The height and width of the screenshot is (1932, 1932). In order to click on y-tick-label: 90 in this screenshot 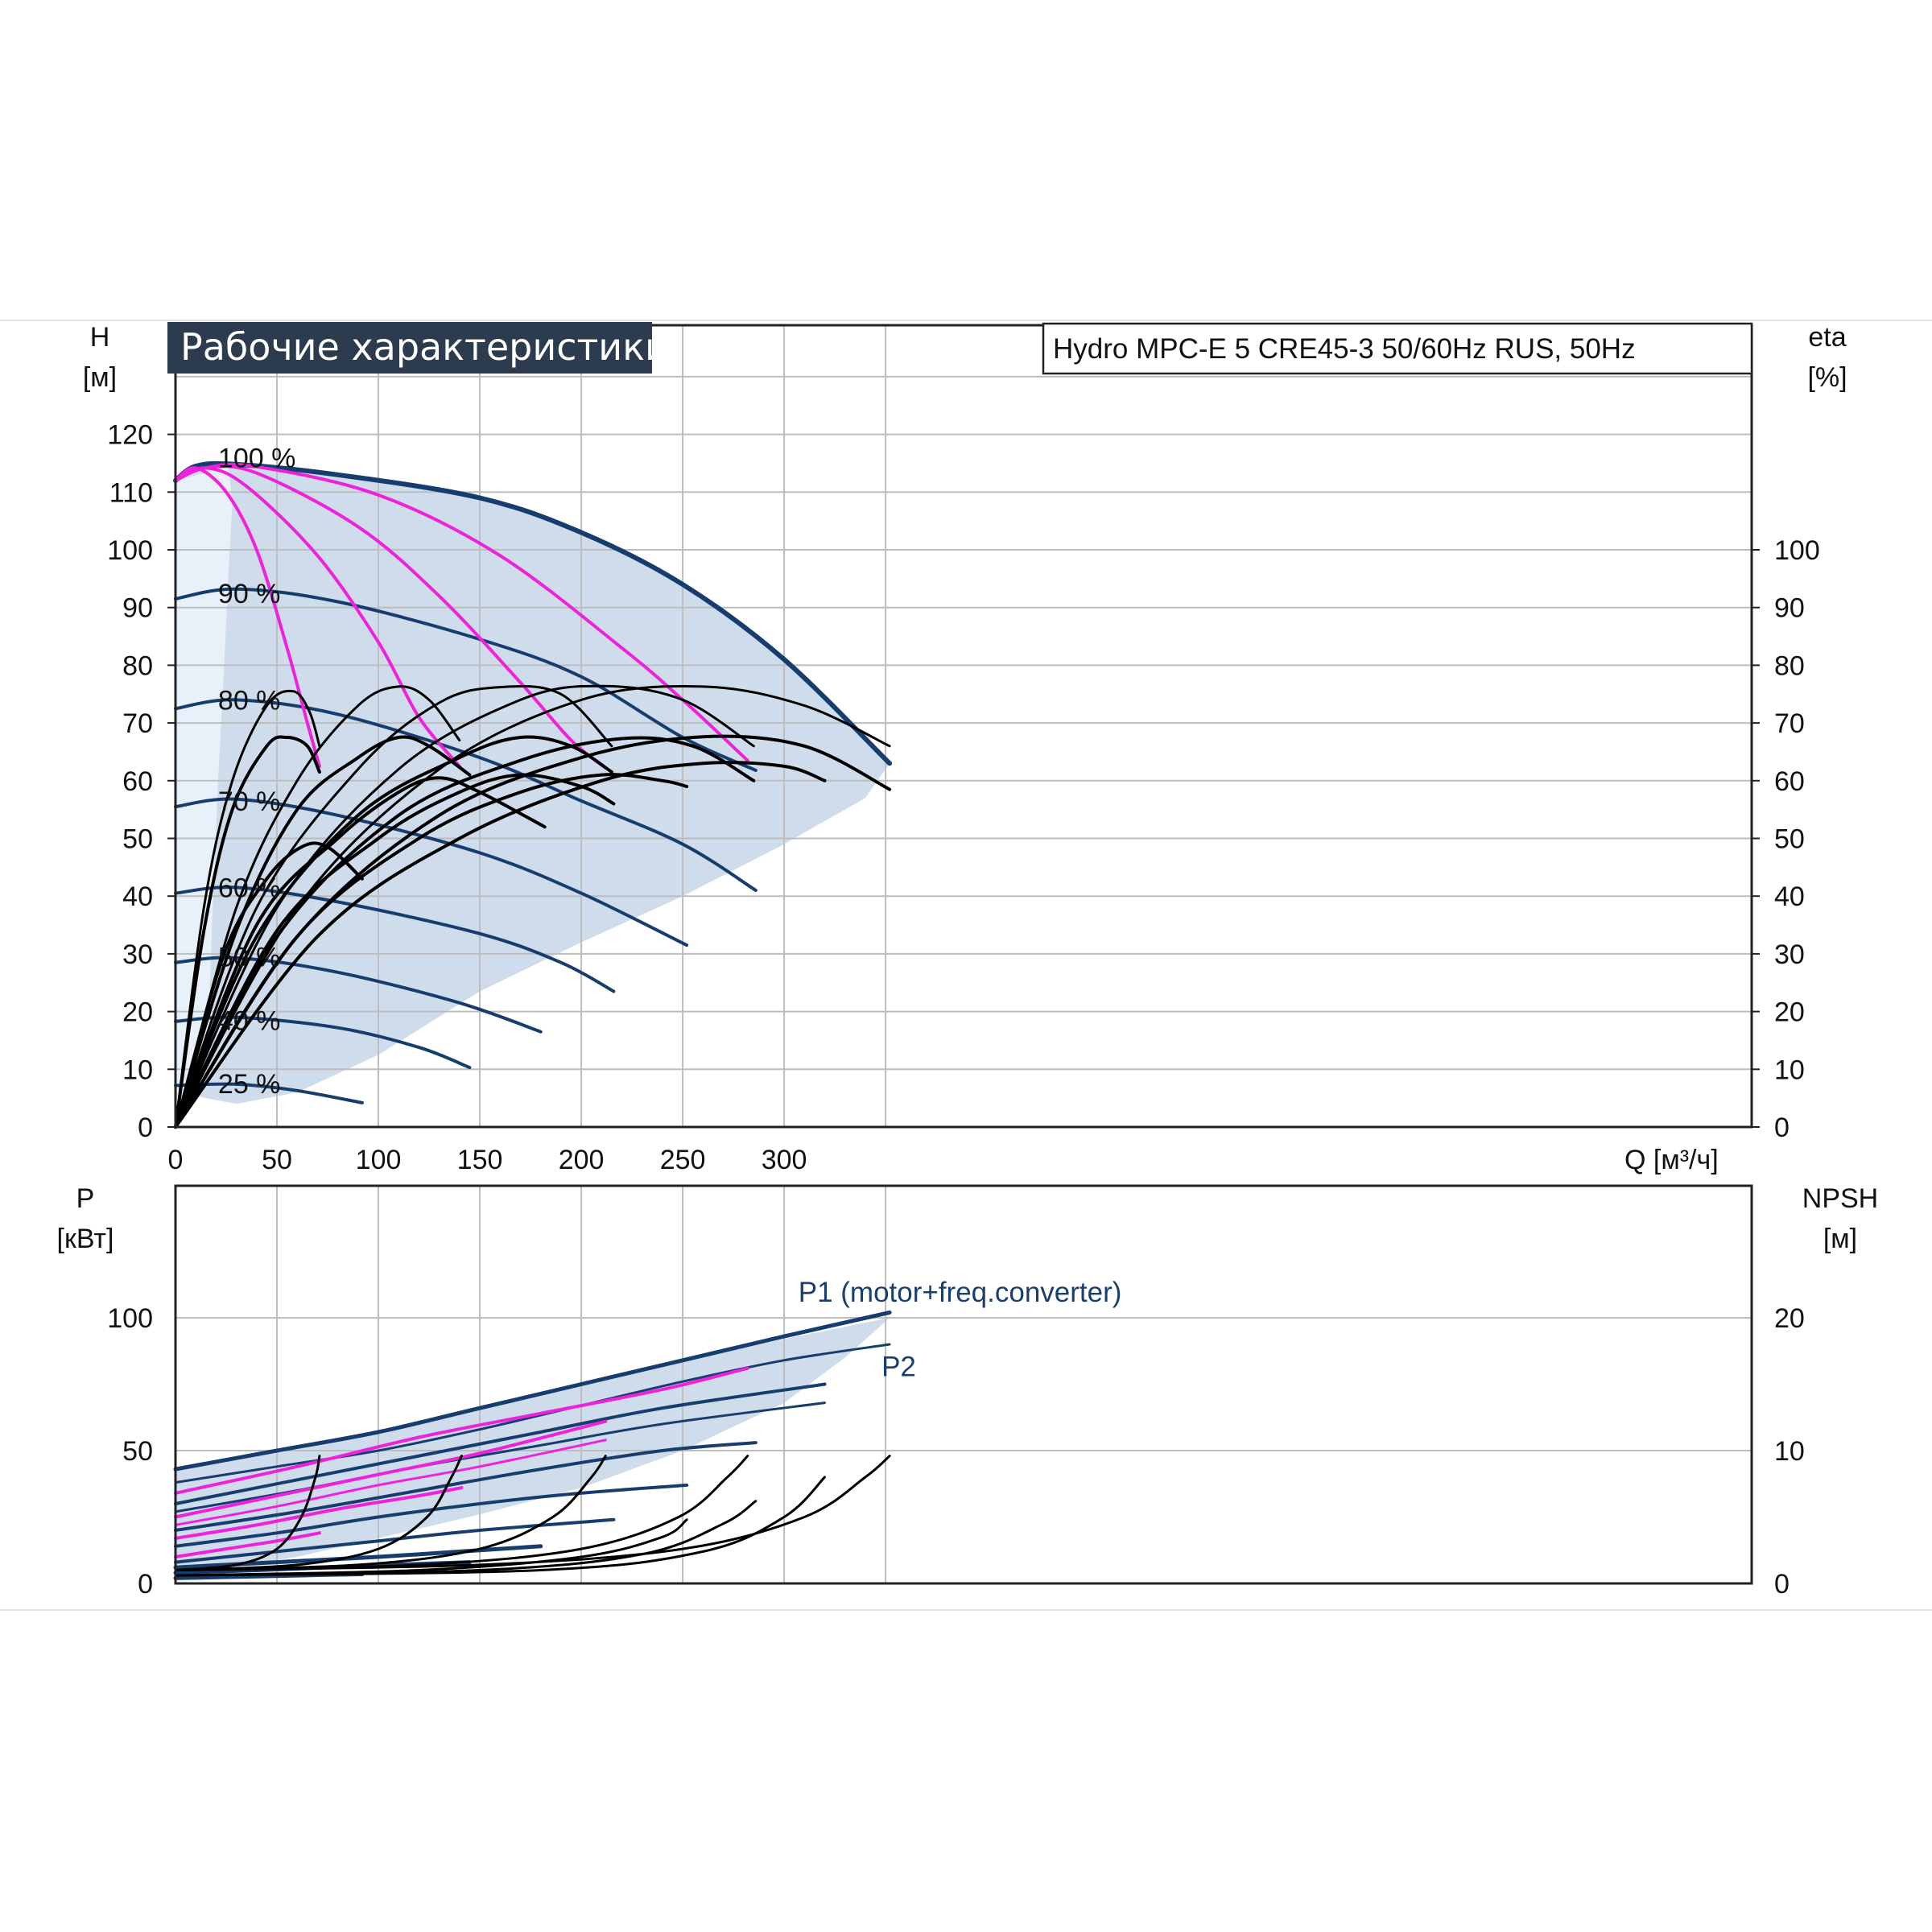, I will do `click(137, 608)`.